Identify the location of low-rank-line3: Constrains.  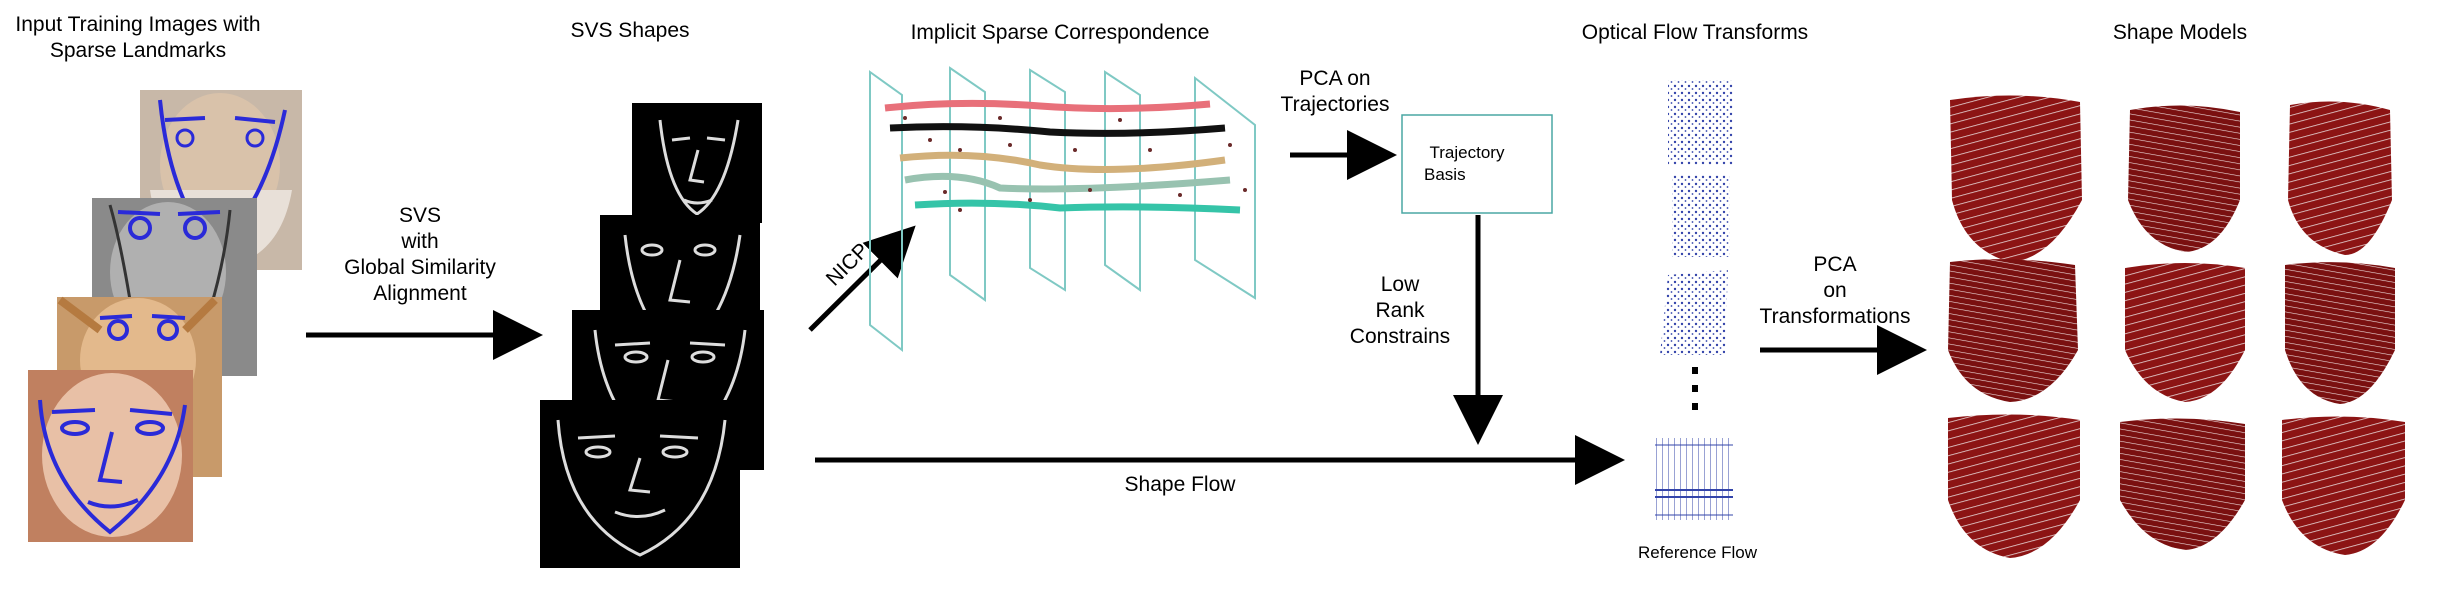
(1400, 336).